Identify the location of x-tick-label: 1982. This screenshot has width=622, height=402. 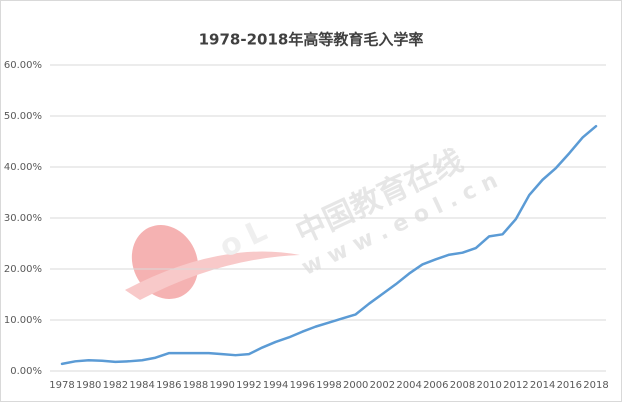
(115, 385).